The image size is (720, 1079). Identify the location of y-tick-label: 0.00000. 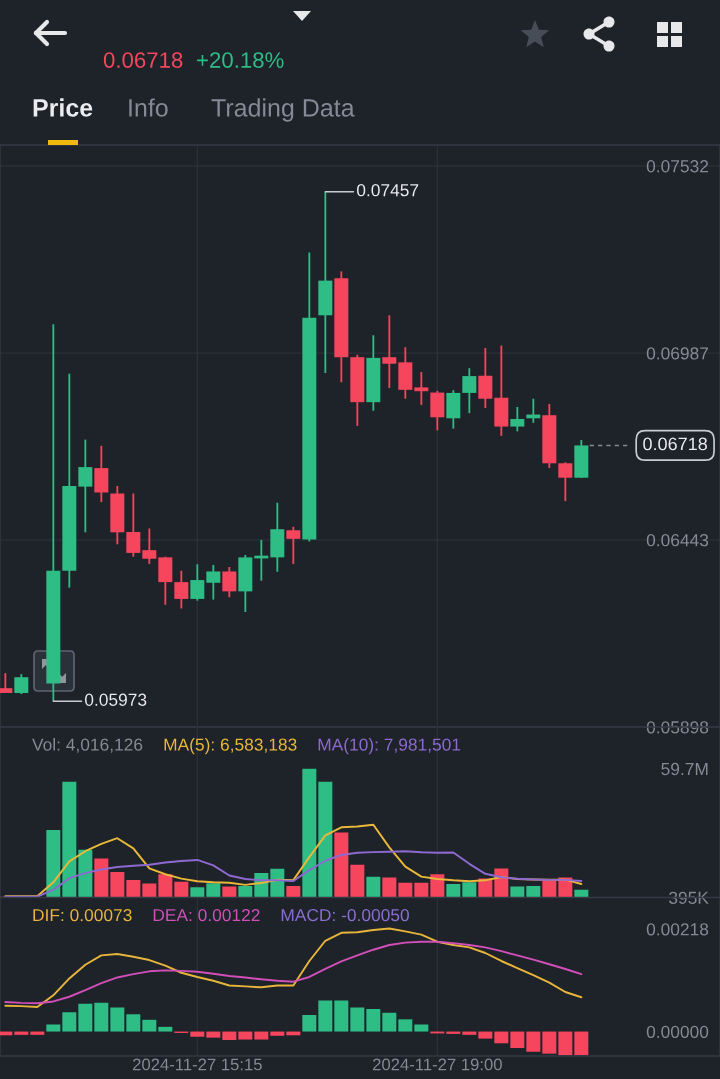
(677, 1031).